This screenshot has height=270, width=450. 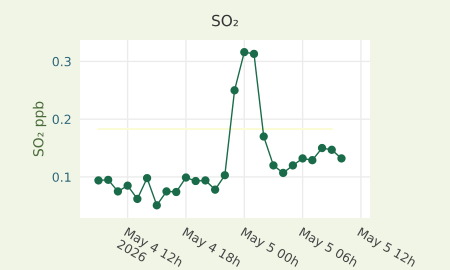 What do you see at coordinates (61, 119) in the screenshot?
I see `y-tick-label: 0.2` at bounding box center [61, 119].